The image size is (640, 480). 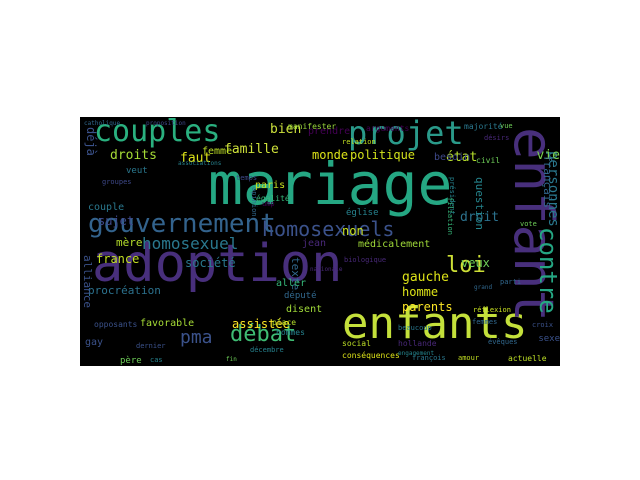 What do you see at coordinates (118, 259) in the screenshot?
I see `cloud-word: france` at bounding box center [118, 259].